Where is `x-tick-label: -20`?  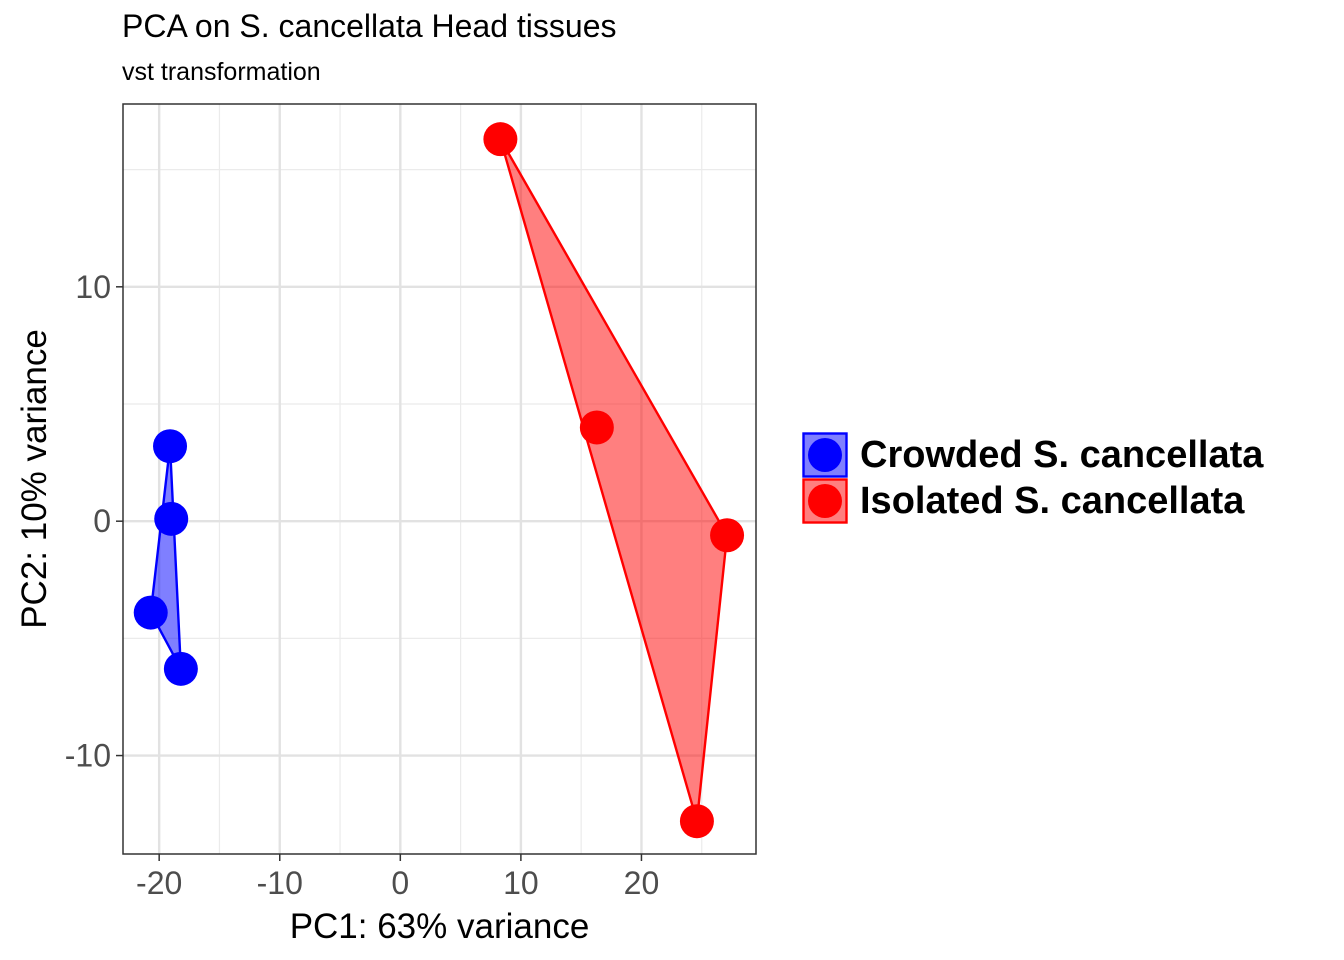
x-tick-label: -20 is located at coordinates (159, 883).